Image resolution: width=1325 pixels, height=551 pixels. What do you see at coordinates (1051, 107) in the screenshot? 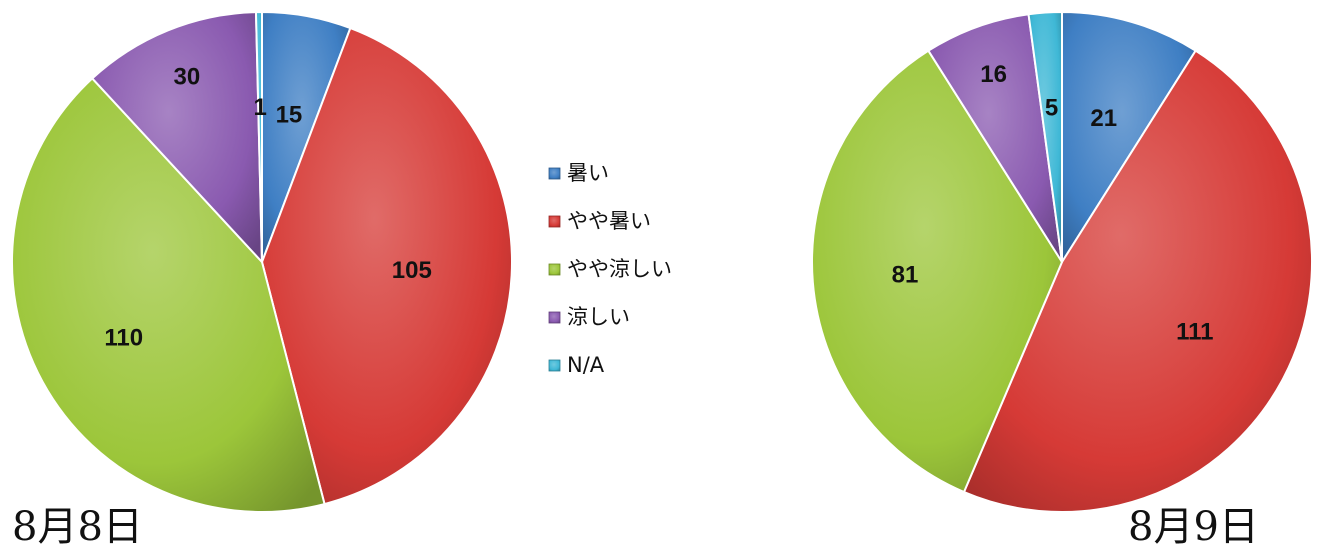
I see `slice-value-label-na: 5` at bounding box center [1051, 107].